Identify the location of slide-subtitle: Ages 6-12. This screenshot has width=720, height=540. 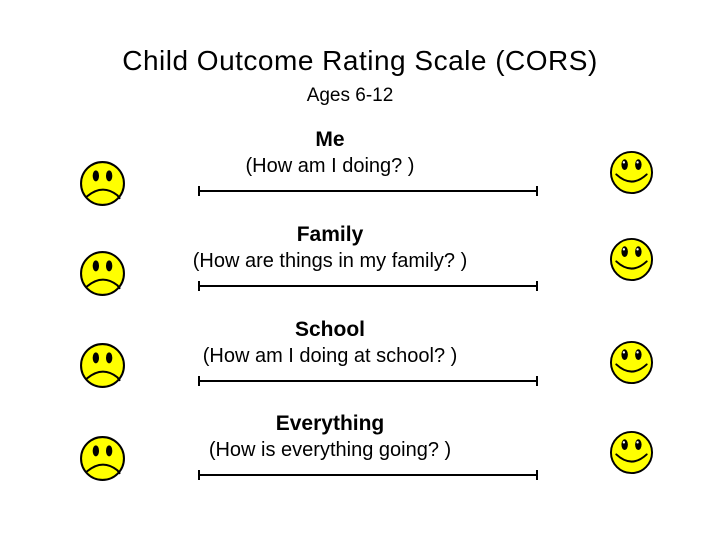
(350, 95).